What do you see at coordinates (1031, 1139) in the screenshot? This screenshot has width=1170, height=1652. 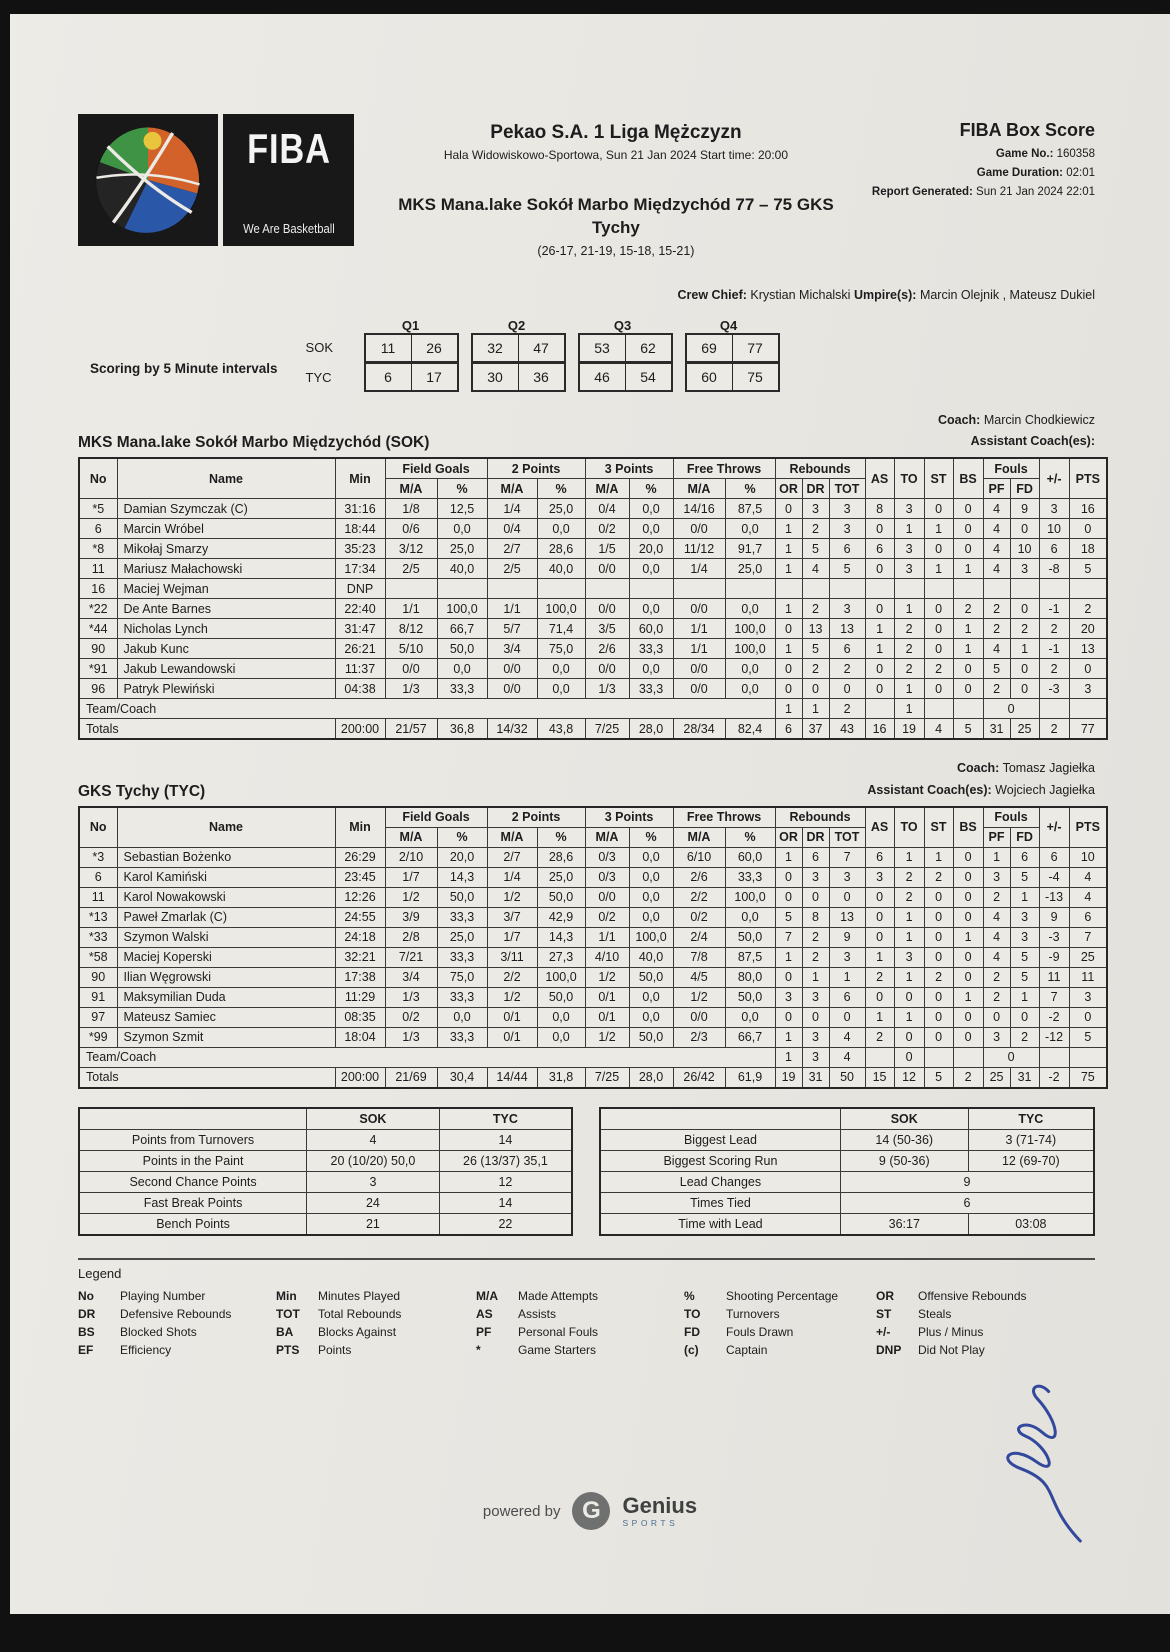 I see `summary-value: 3 (71-74)` at bounding box center [1031, 1139].